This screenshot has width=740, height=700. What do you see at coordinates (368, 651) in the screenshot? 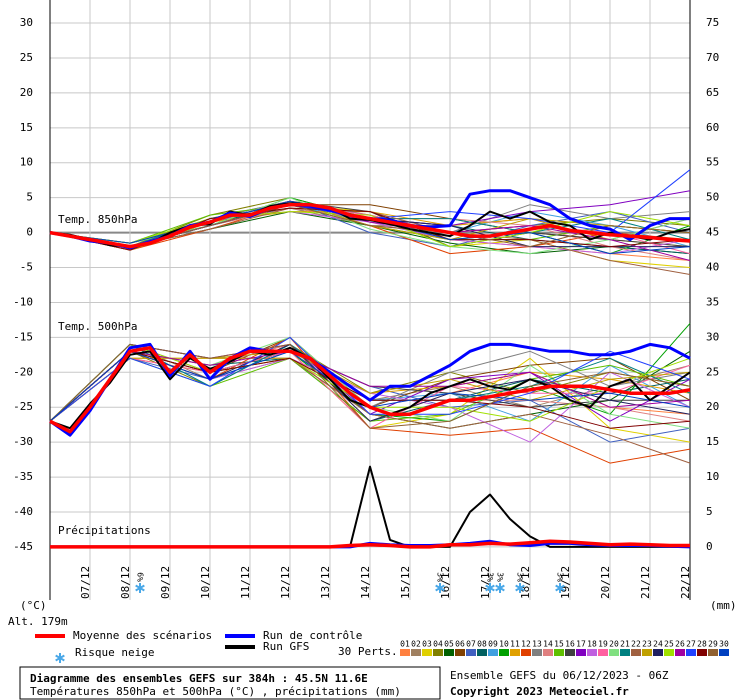
I see `legend-label: 30 Perts.` at bounding box center [368, 651].